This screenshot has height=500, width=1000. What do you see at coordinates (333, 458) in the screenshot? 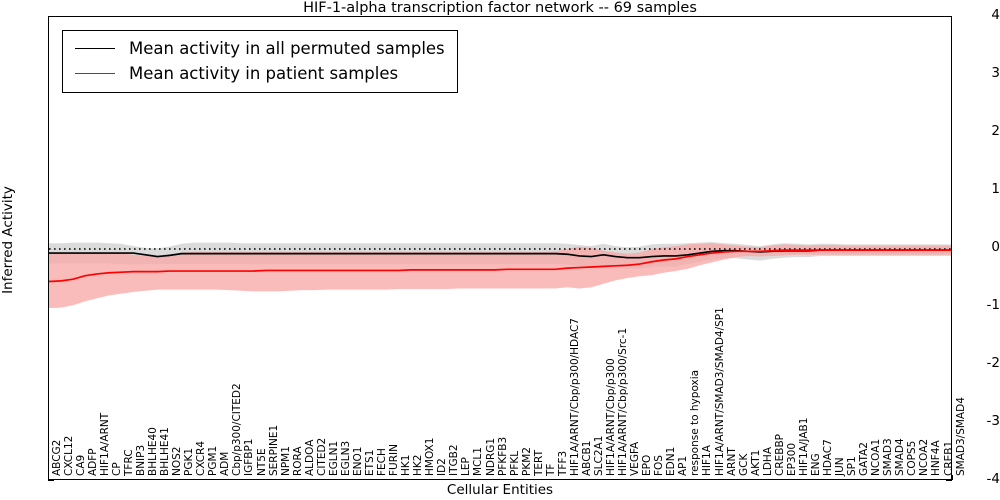
I see `x-tick-label: EGLN1` at bounding box center [333, 458].